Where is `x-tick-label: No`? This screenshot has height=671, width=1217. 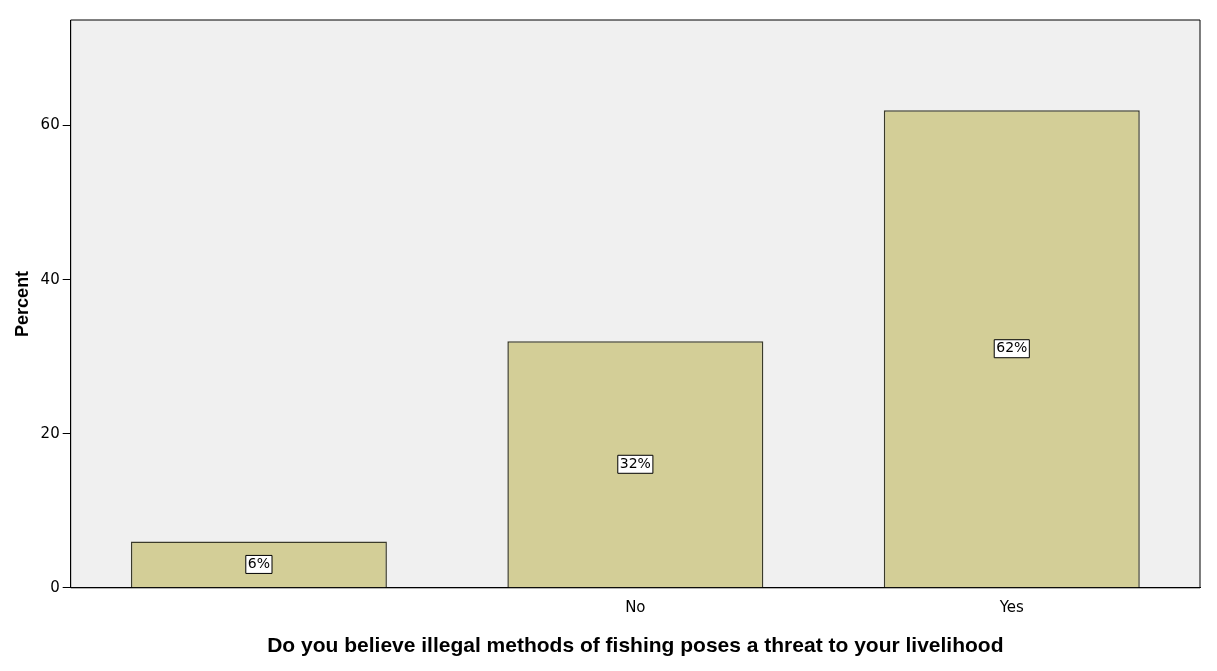
x-tick-label: No is located at coordinates (635, 606).